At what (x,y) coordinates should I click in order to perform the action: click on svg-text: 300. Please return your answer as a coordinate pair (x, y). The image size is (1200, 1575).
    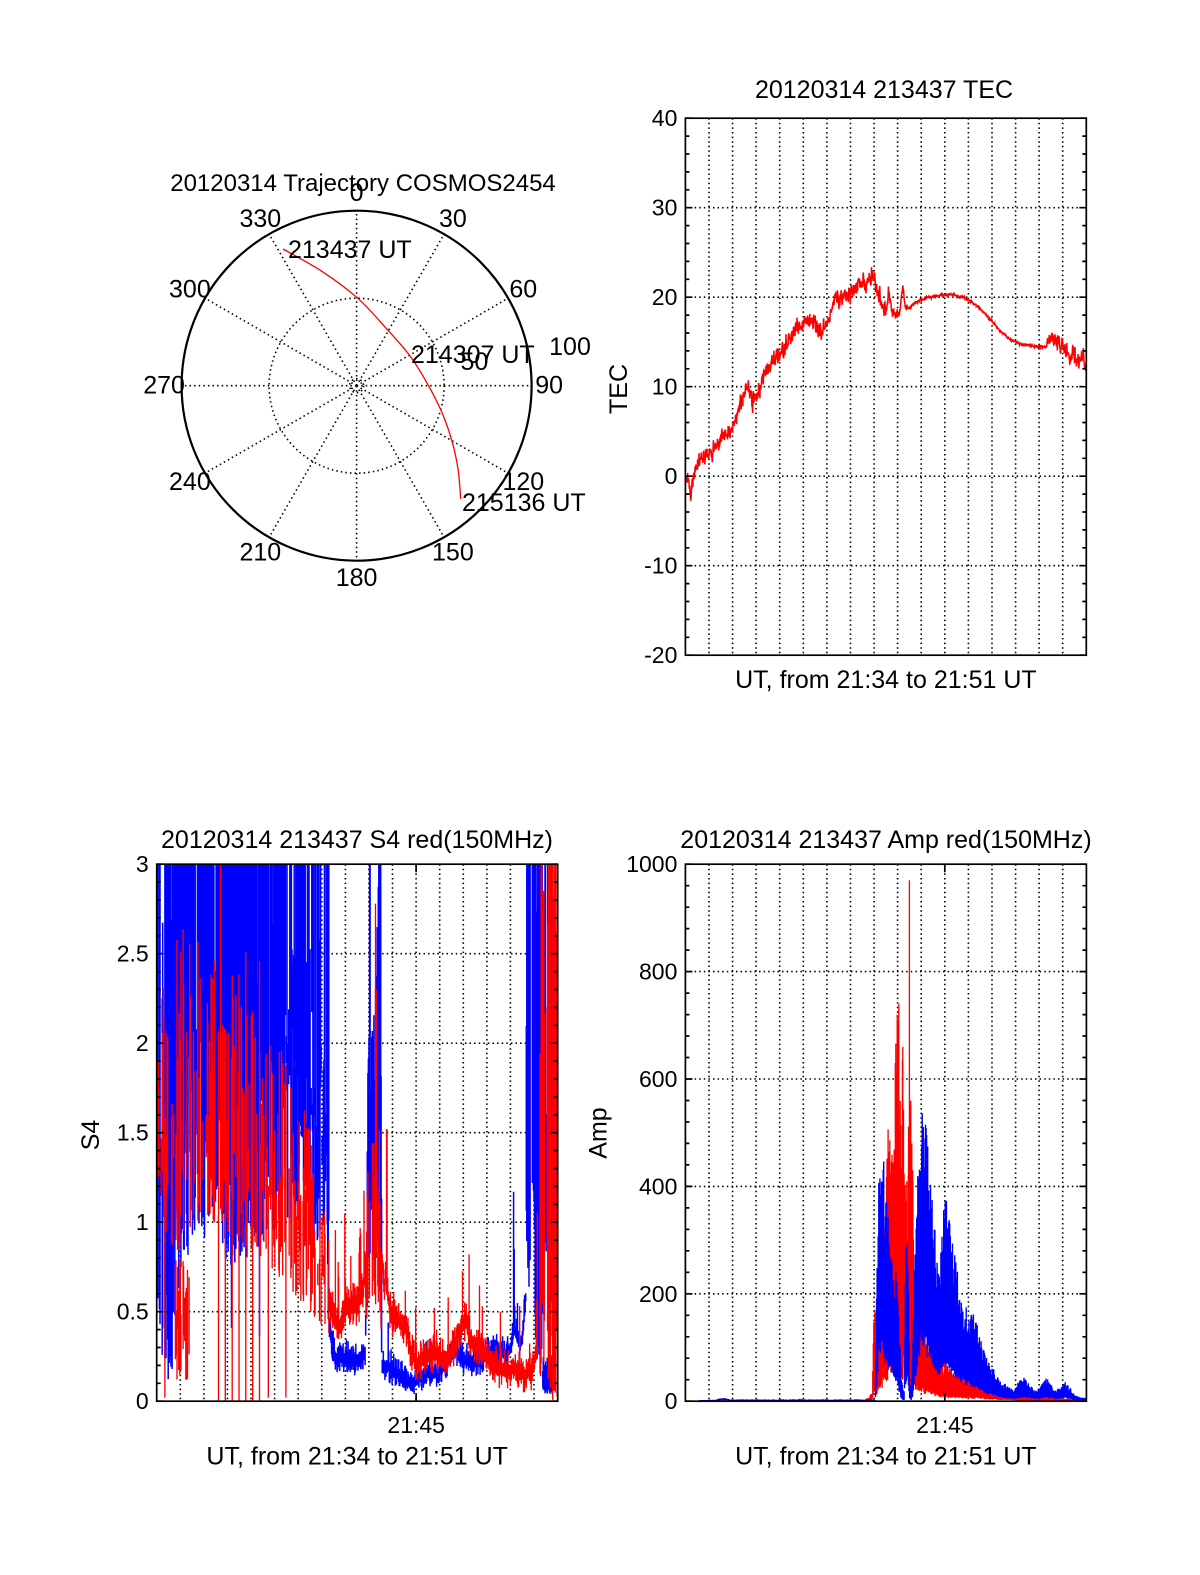
    Looking at the image, I should click on (190, 289).